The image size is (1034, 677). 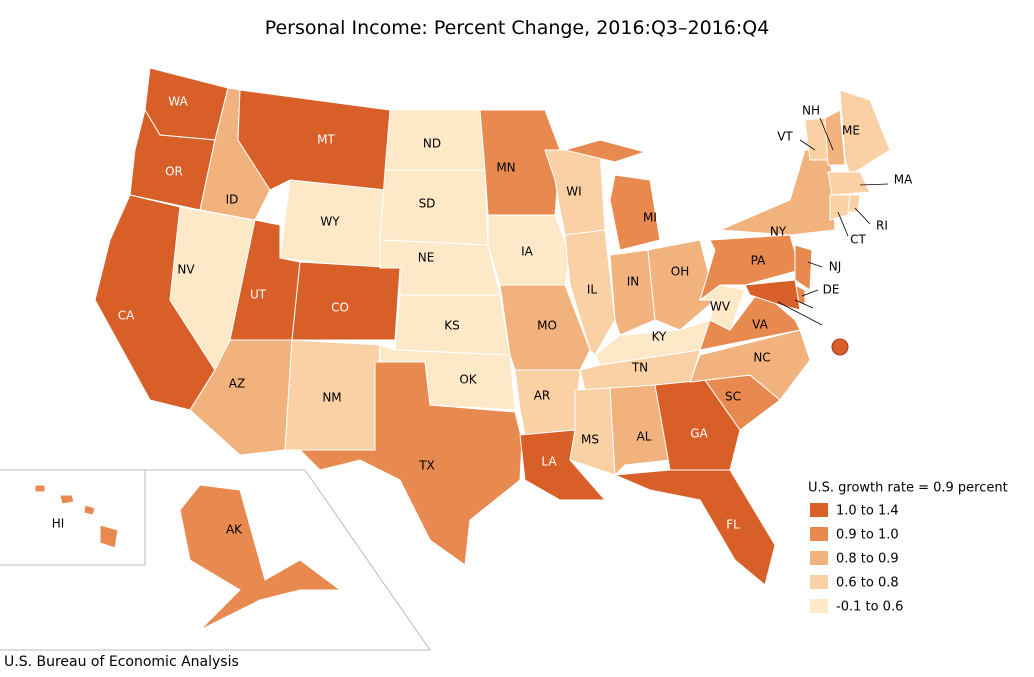 I want to click on state-label: FL, so click(x=733, y=525).